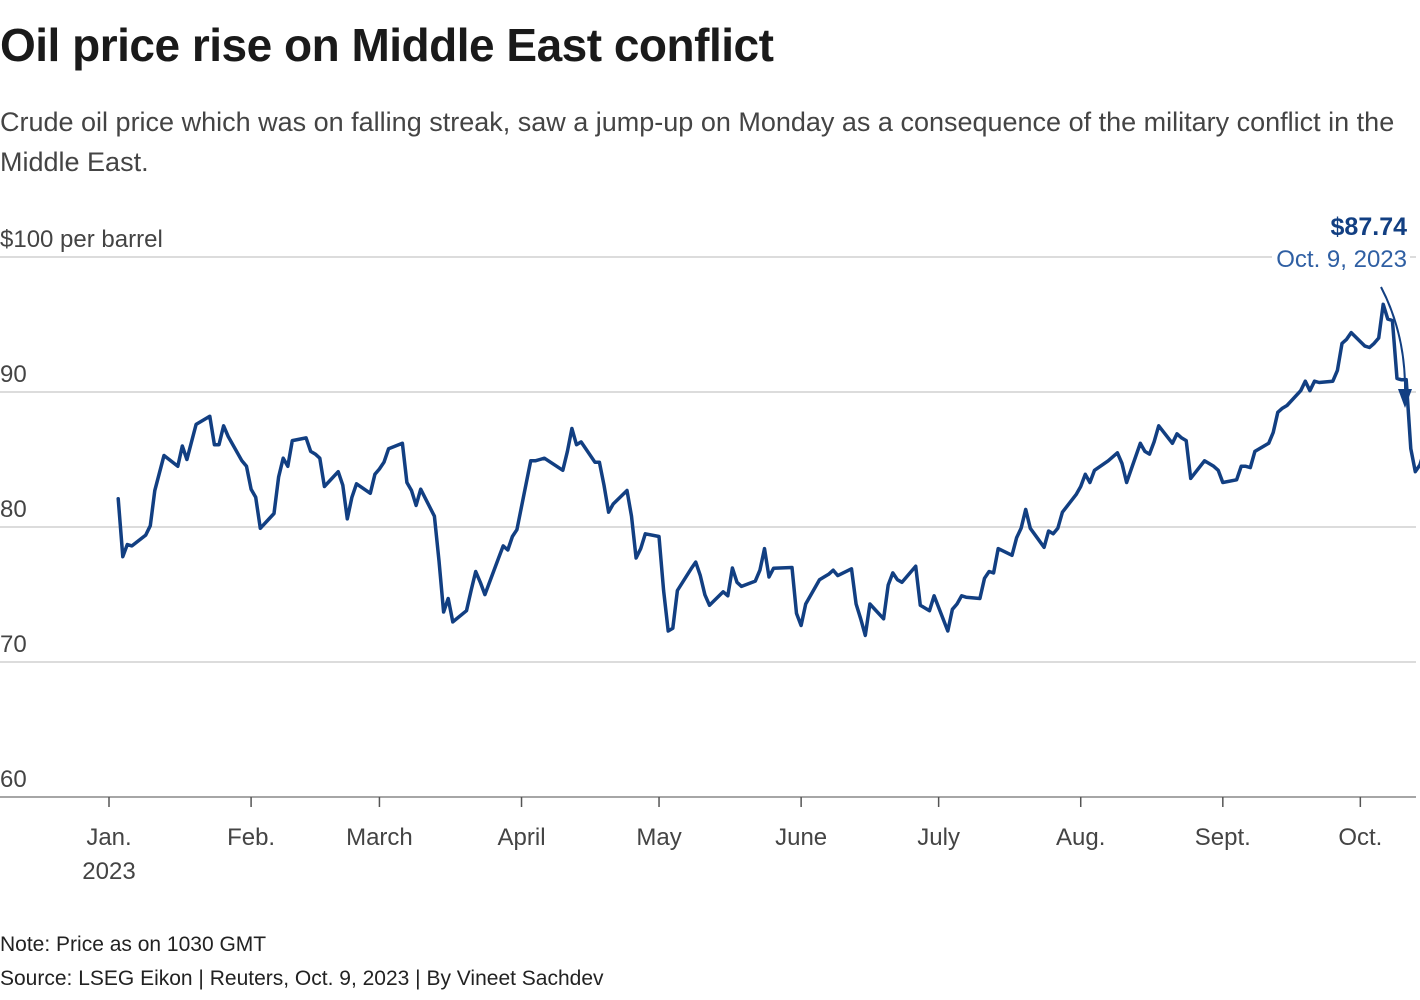  What do you see at coordinates (13, 644) in the screenshot?
I see `y-tick-label: 70` at bounding box center [13, 644].